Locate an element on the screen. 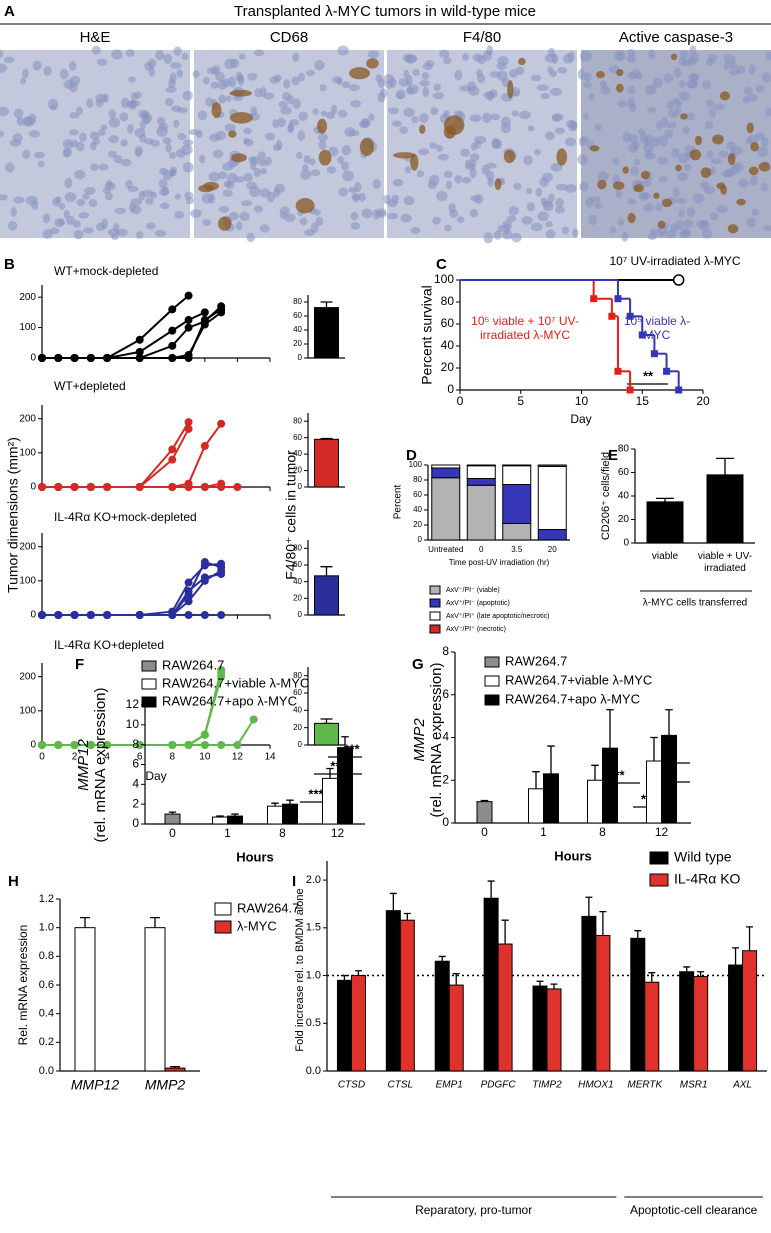  y-axis-label: Percent is located at coordinates (398, 502).